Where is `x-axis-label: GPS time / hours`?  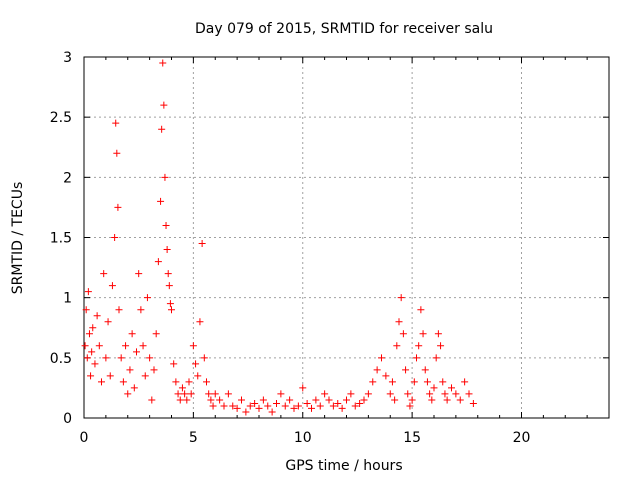 x-axis-label: GPS time / hours is located at coordinates (343, 466).